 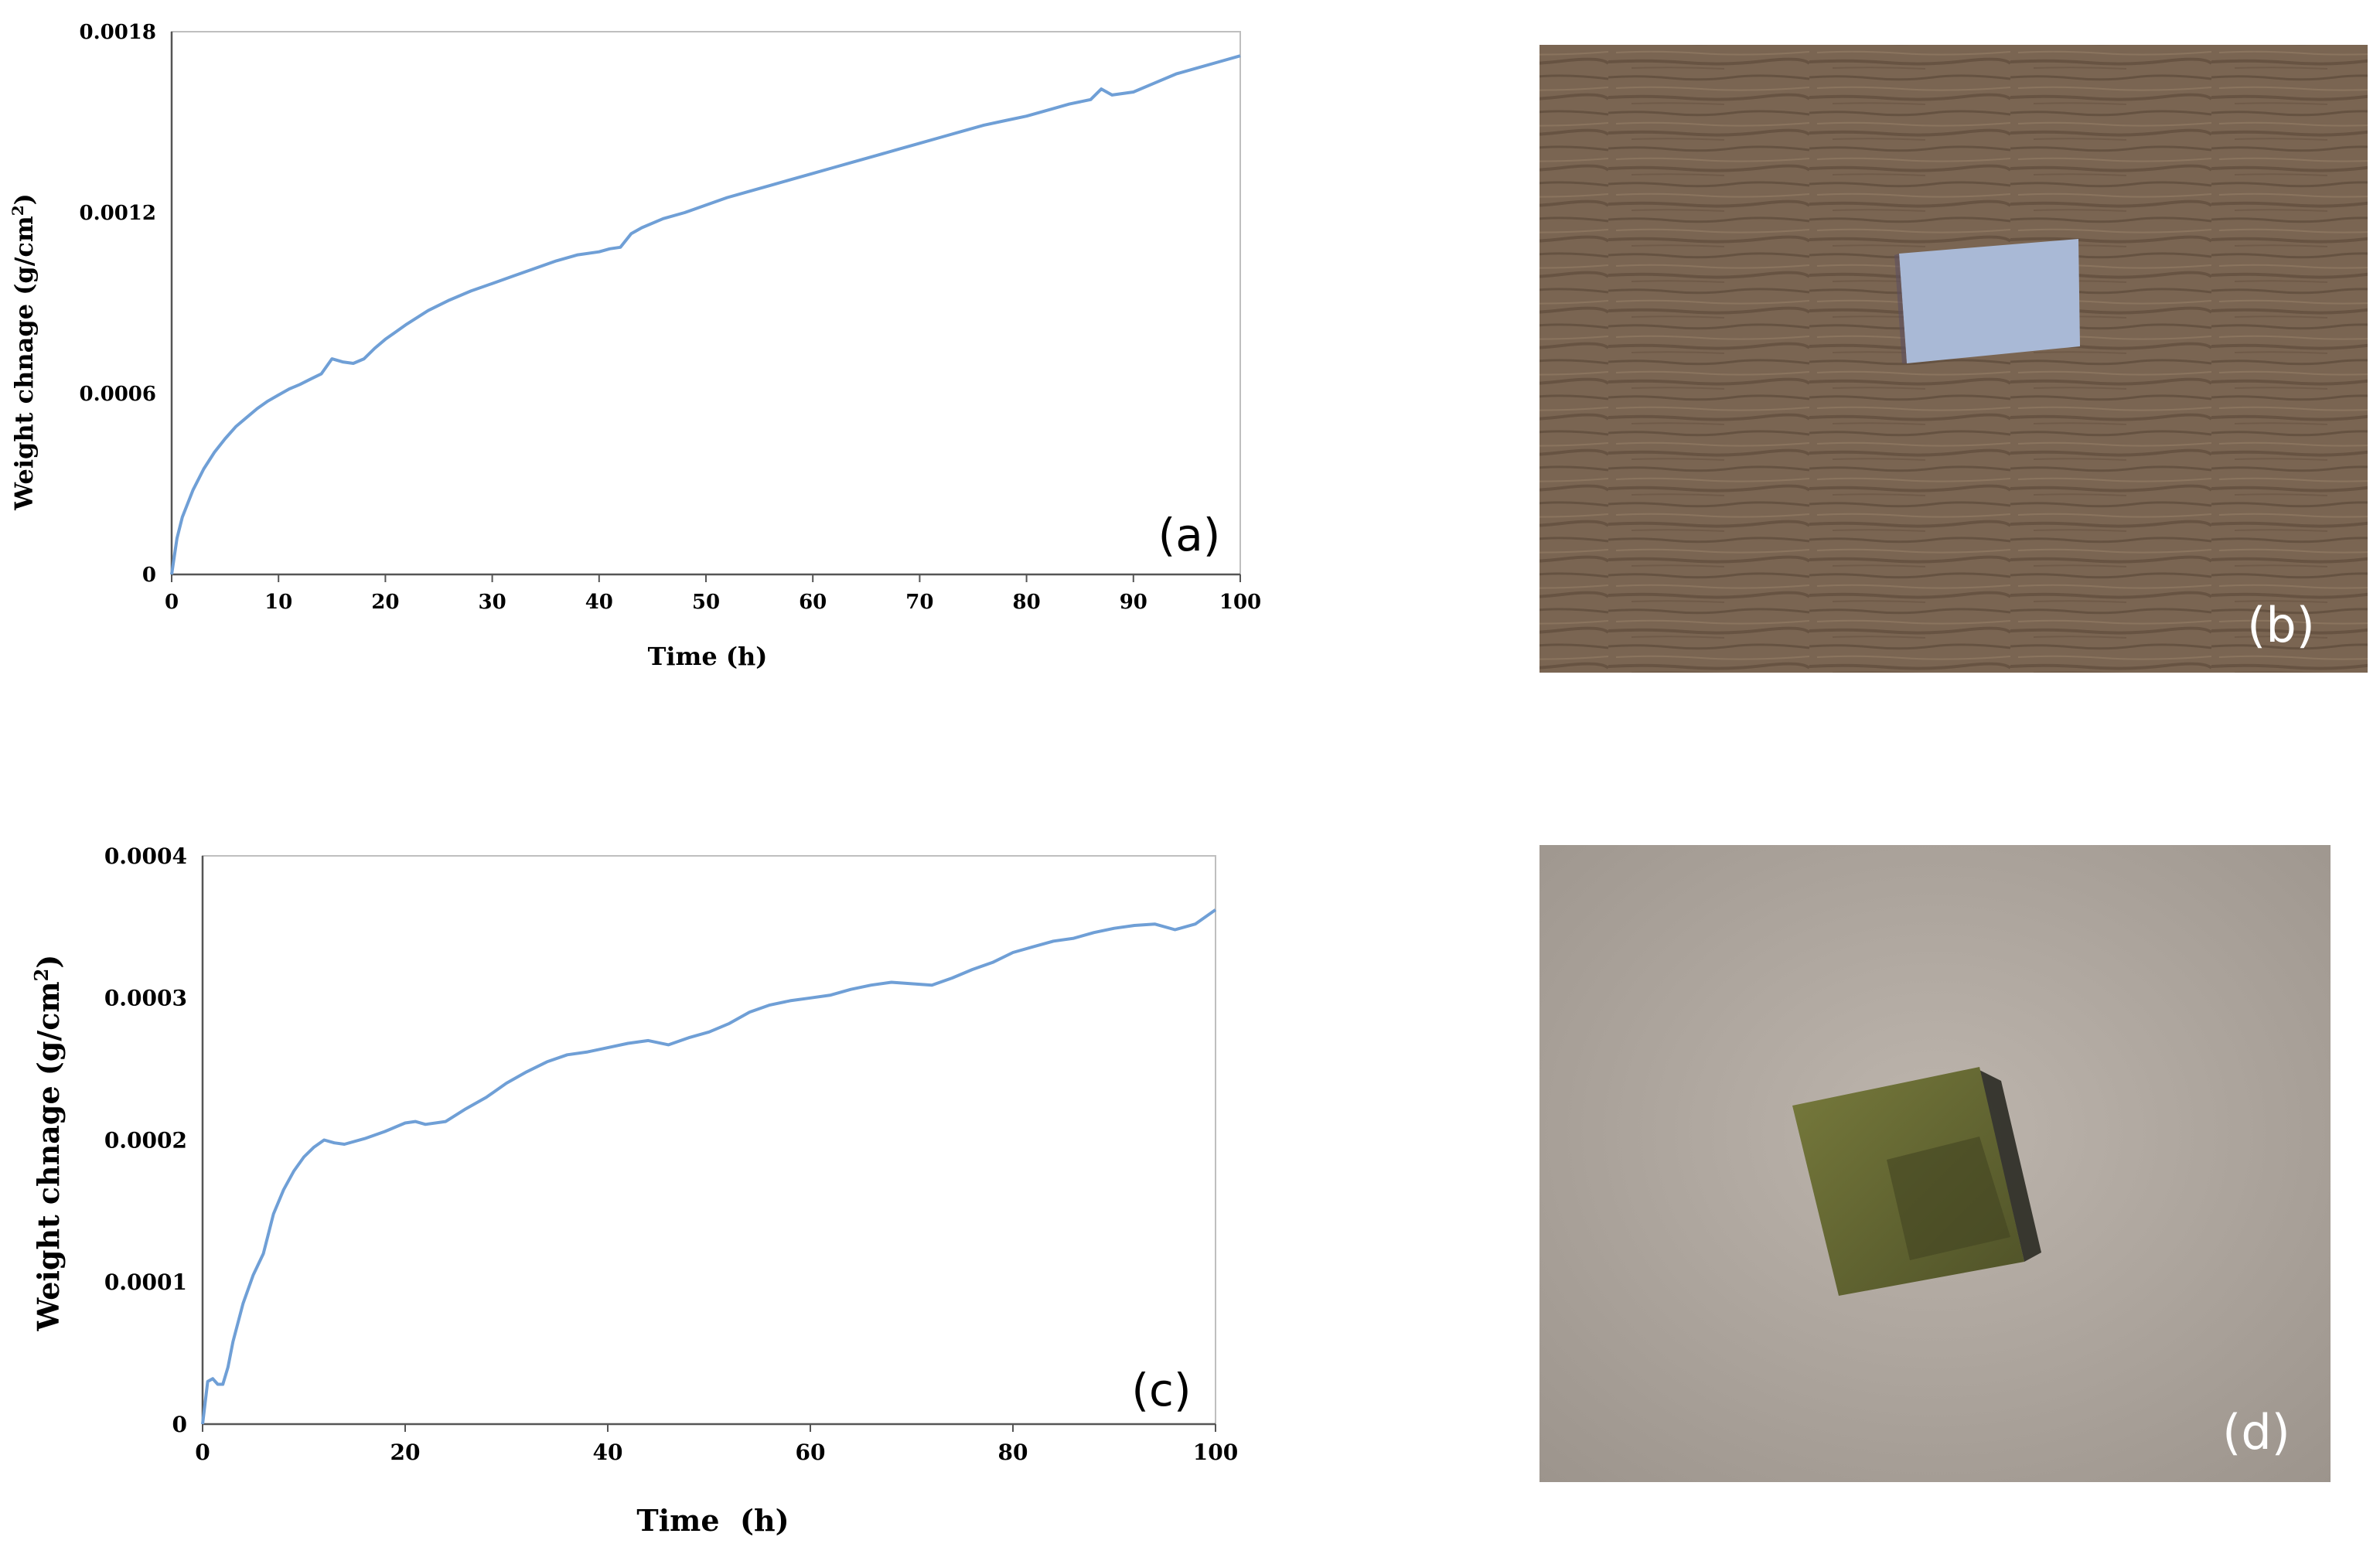 I want to click on a-y-tick-label: 0.0006, so click(x=117, y=394).